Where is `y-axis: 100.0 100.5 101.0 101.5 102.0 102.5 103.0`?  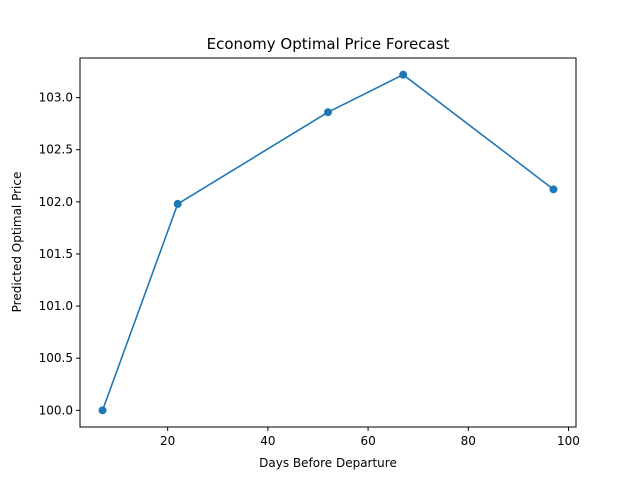
y-axis: 100.0 100.5 101.0 101.5 102.0 102.5 103.0 is located at coordinates (59, 254).